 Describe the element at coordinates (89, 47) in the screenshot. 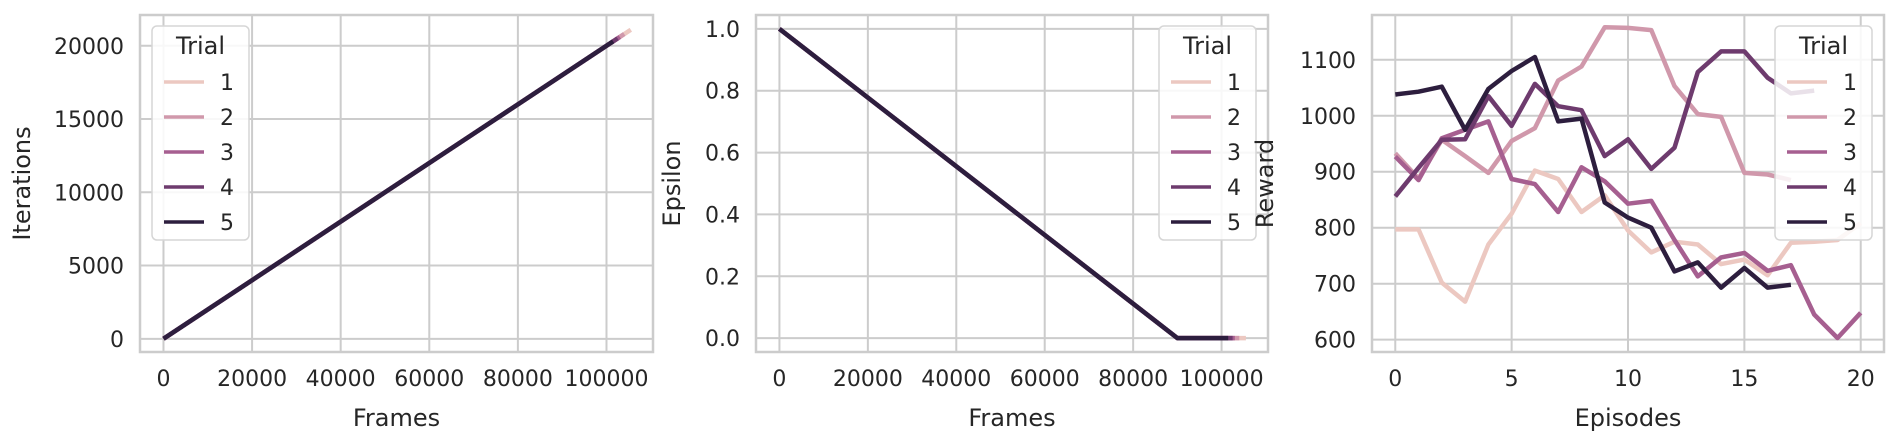

I see `y-tick-label: 20000` at that location.